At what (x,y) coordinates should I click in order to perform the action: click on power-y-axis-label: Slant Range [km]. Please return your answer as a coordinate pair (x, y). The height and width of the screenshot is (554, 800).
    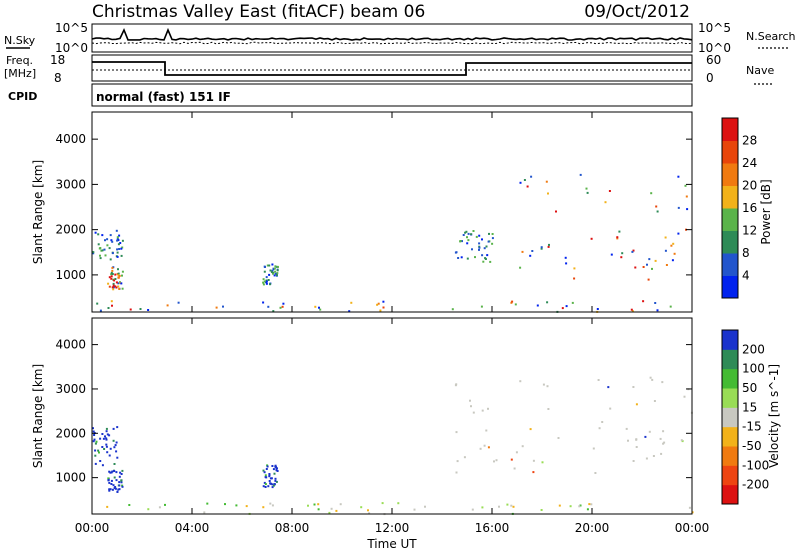
    Looking at the image, I should click on (38, 212).